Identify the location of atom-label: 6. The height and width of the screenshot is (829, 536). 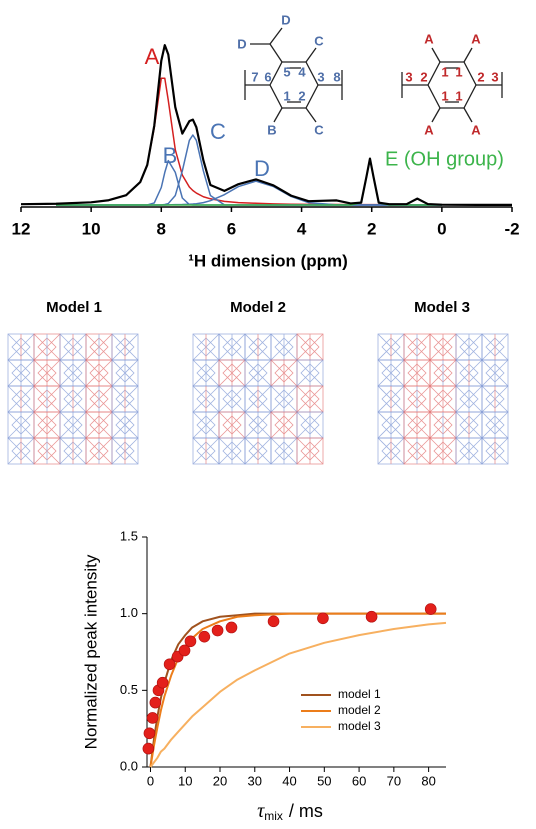
(267, 76).